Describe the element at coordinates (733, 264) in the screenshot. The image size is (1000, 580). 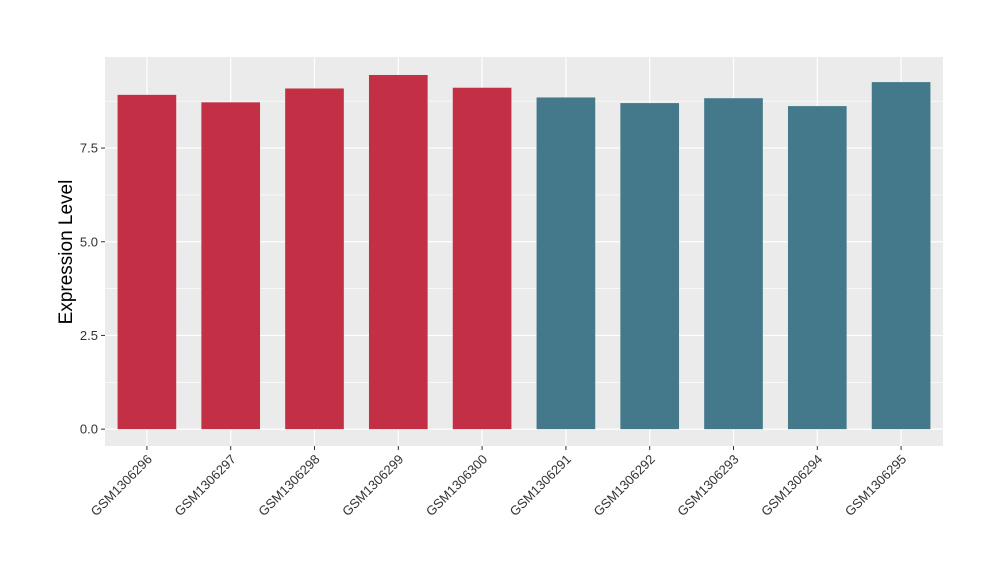
I see `bar-gsm1306293` at that location.